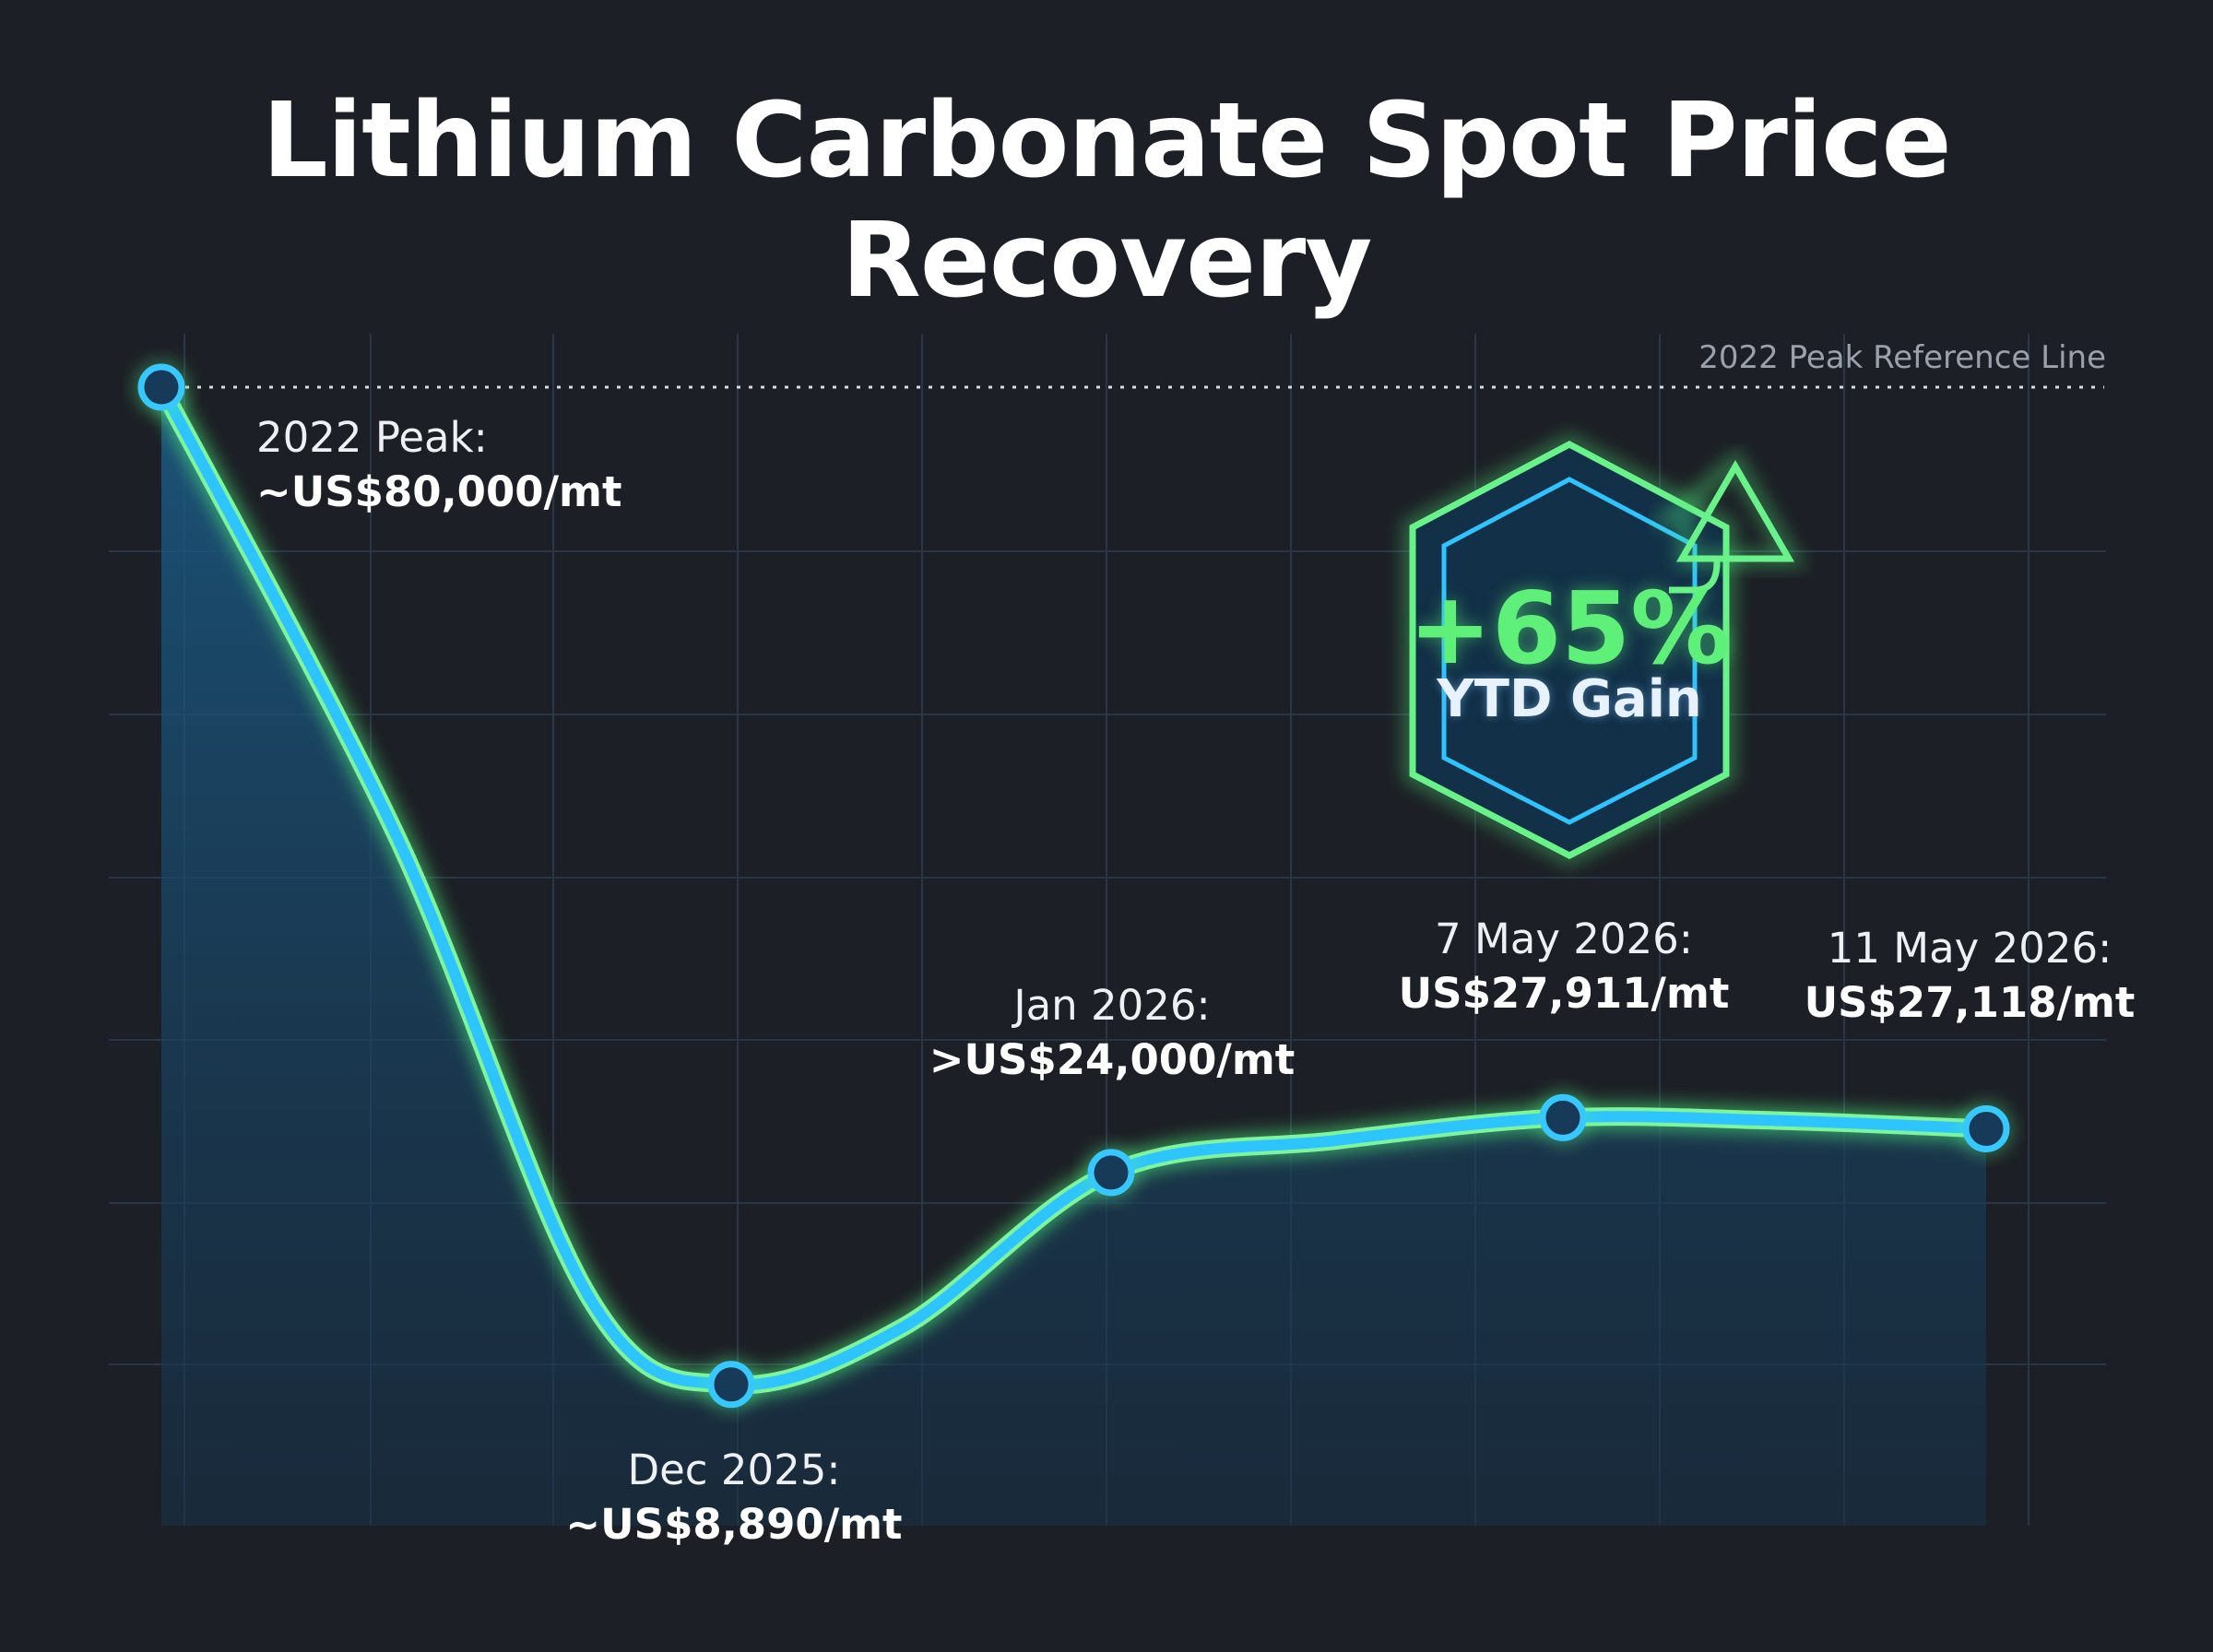 The height and width of the screenshot is (1652, 2213). What do you see at coordinates (1106, 201) in the screenshot?
I see `chart-title: Lithium Carbonate Spot Price Recovery` at bounding box center [1106, 201].